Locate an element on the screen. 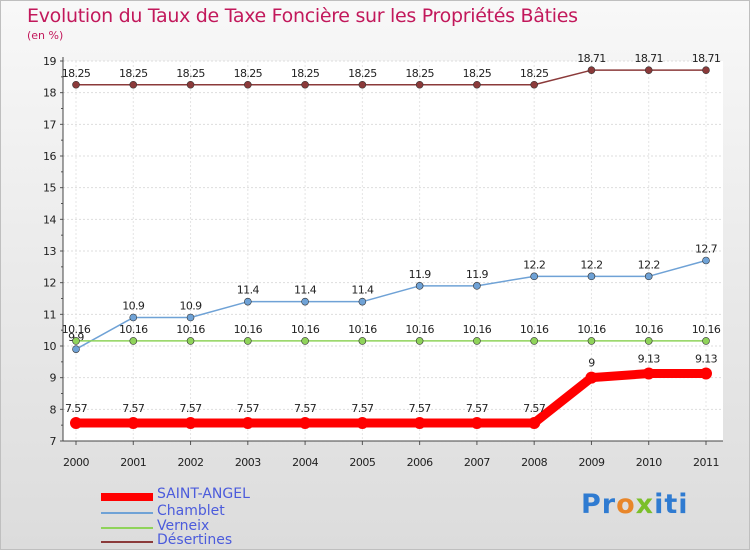  x-tick-label: 2010 is located at coordinates (649, 462).